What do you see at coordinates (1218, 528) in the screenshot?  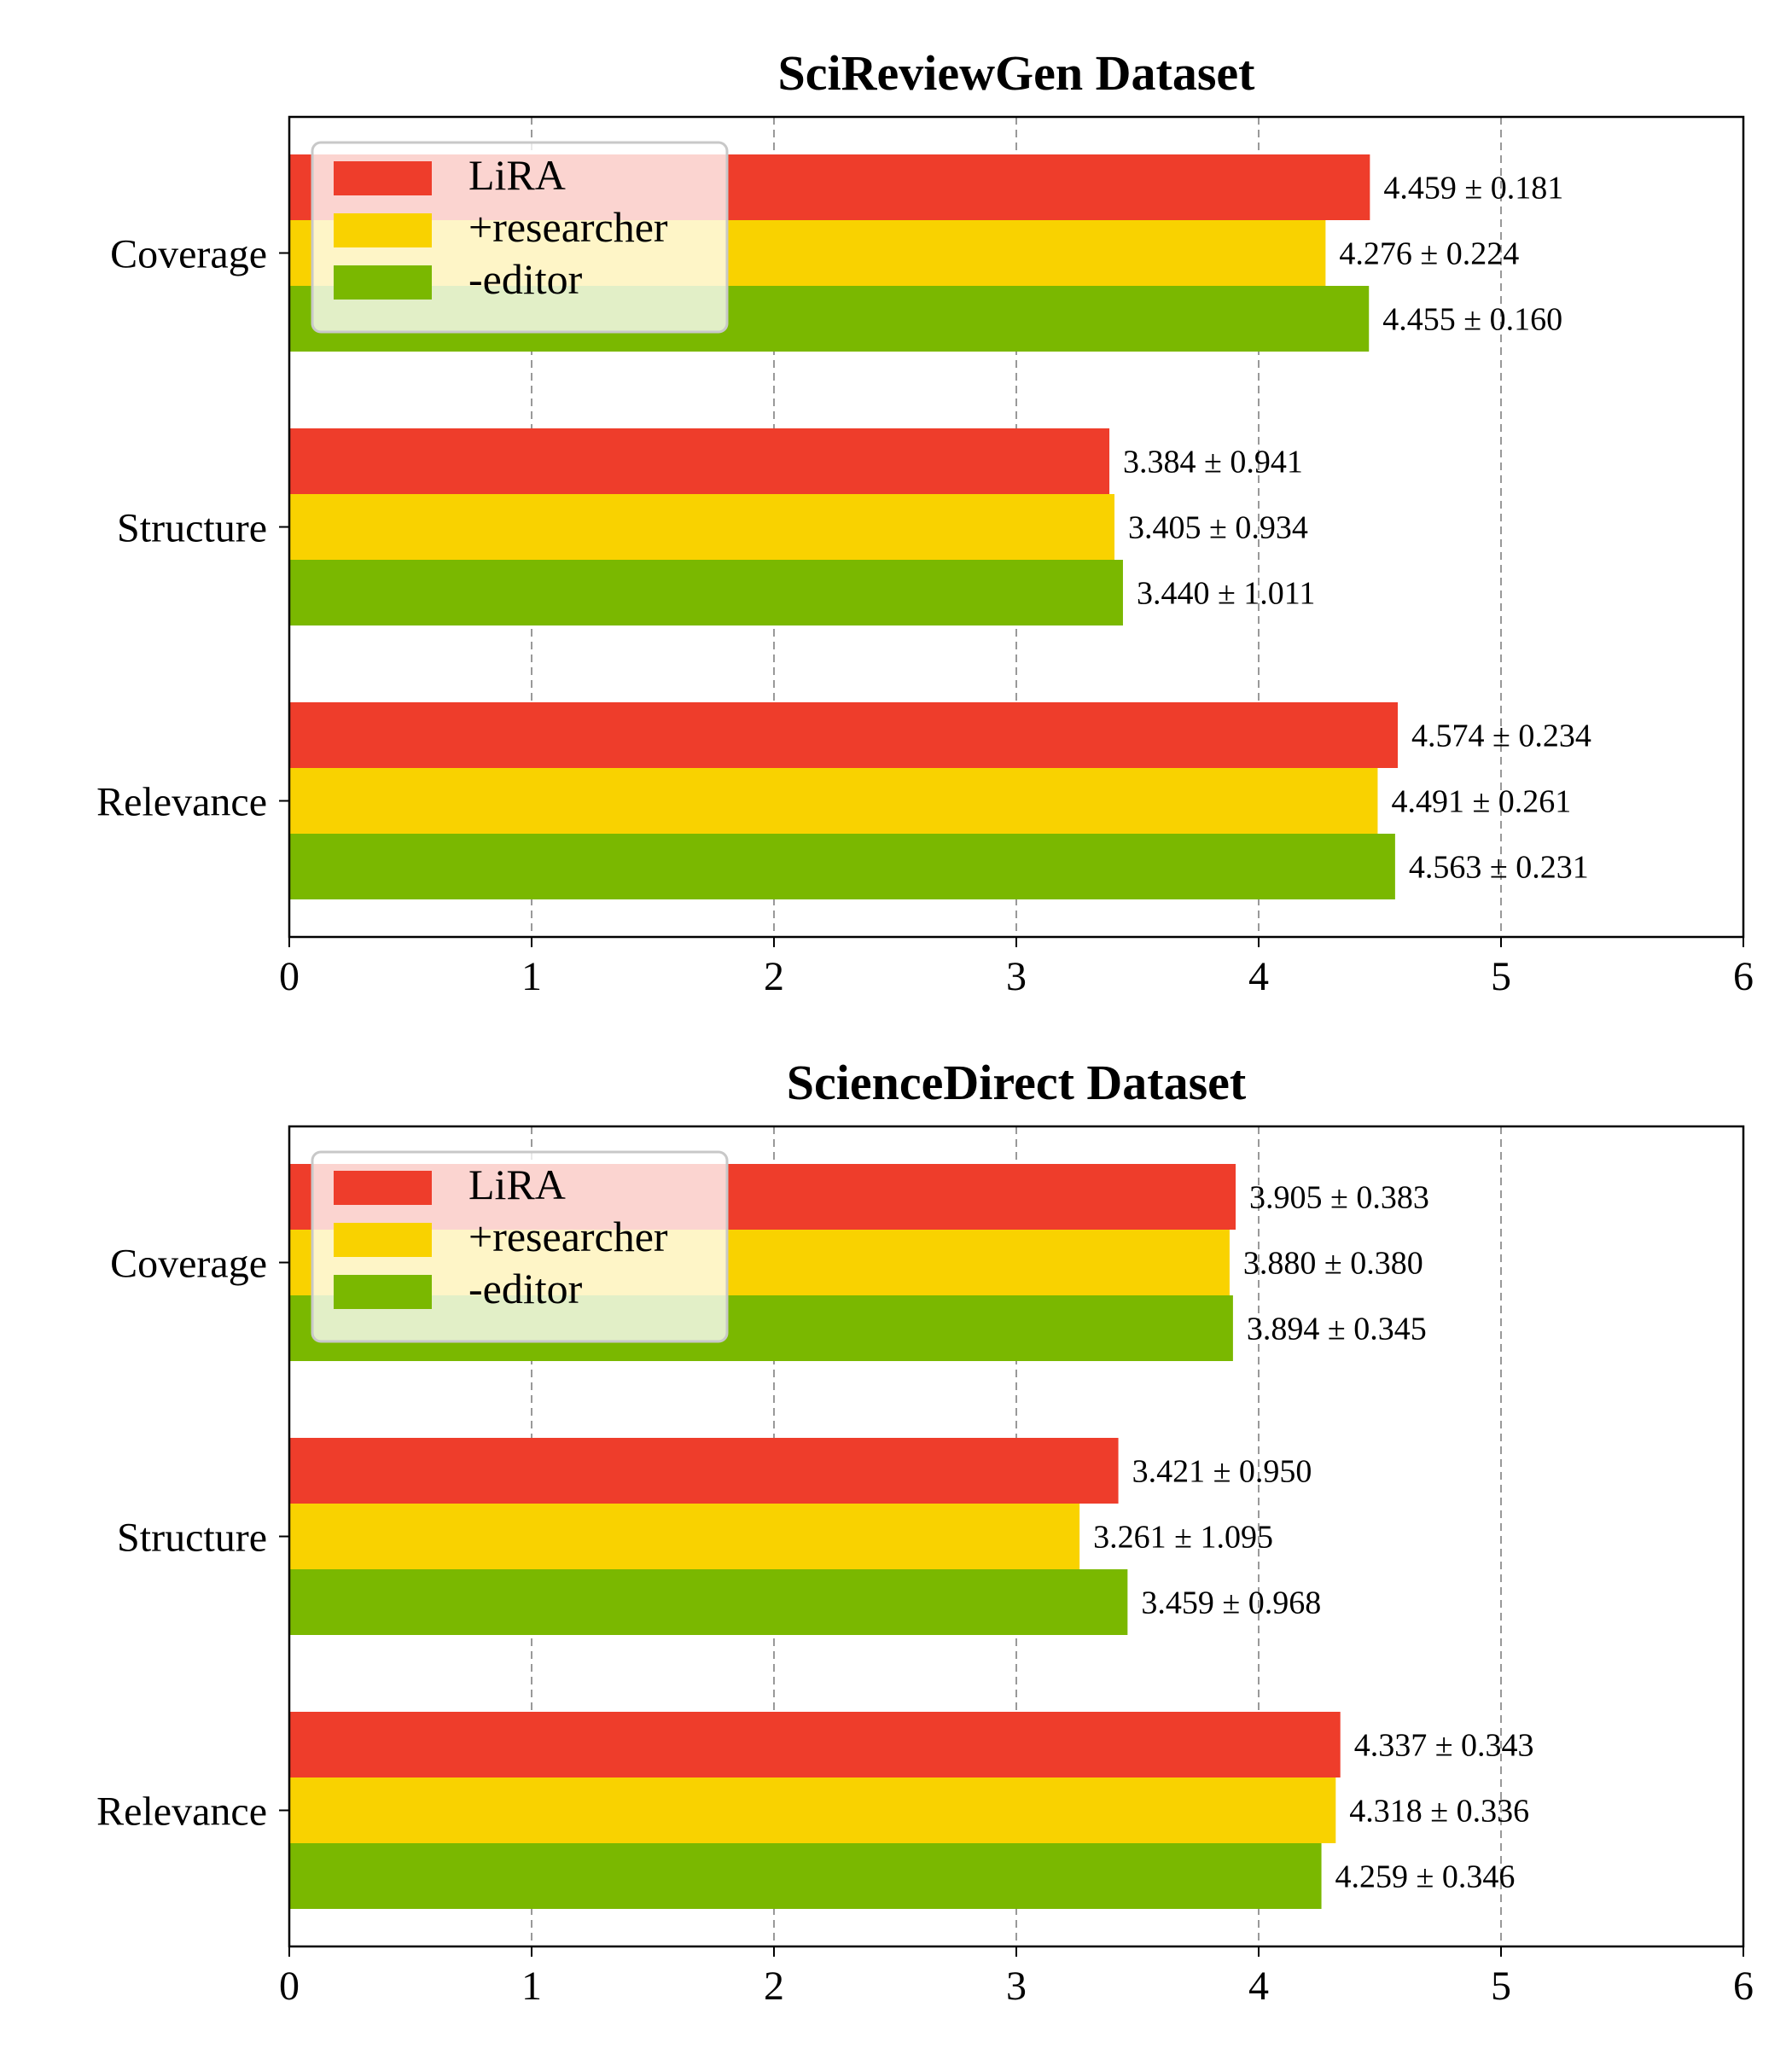 I see `data-label: 3.405 ± 0.934` at bounding box center [1218, 528].